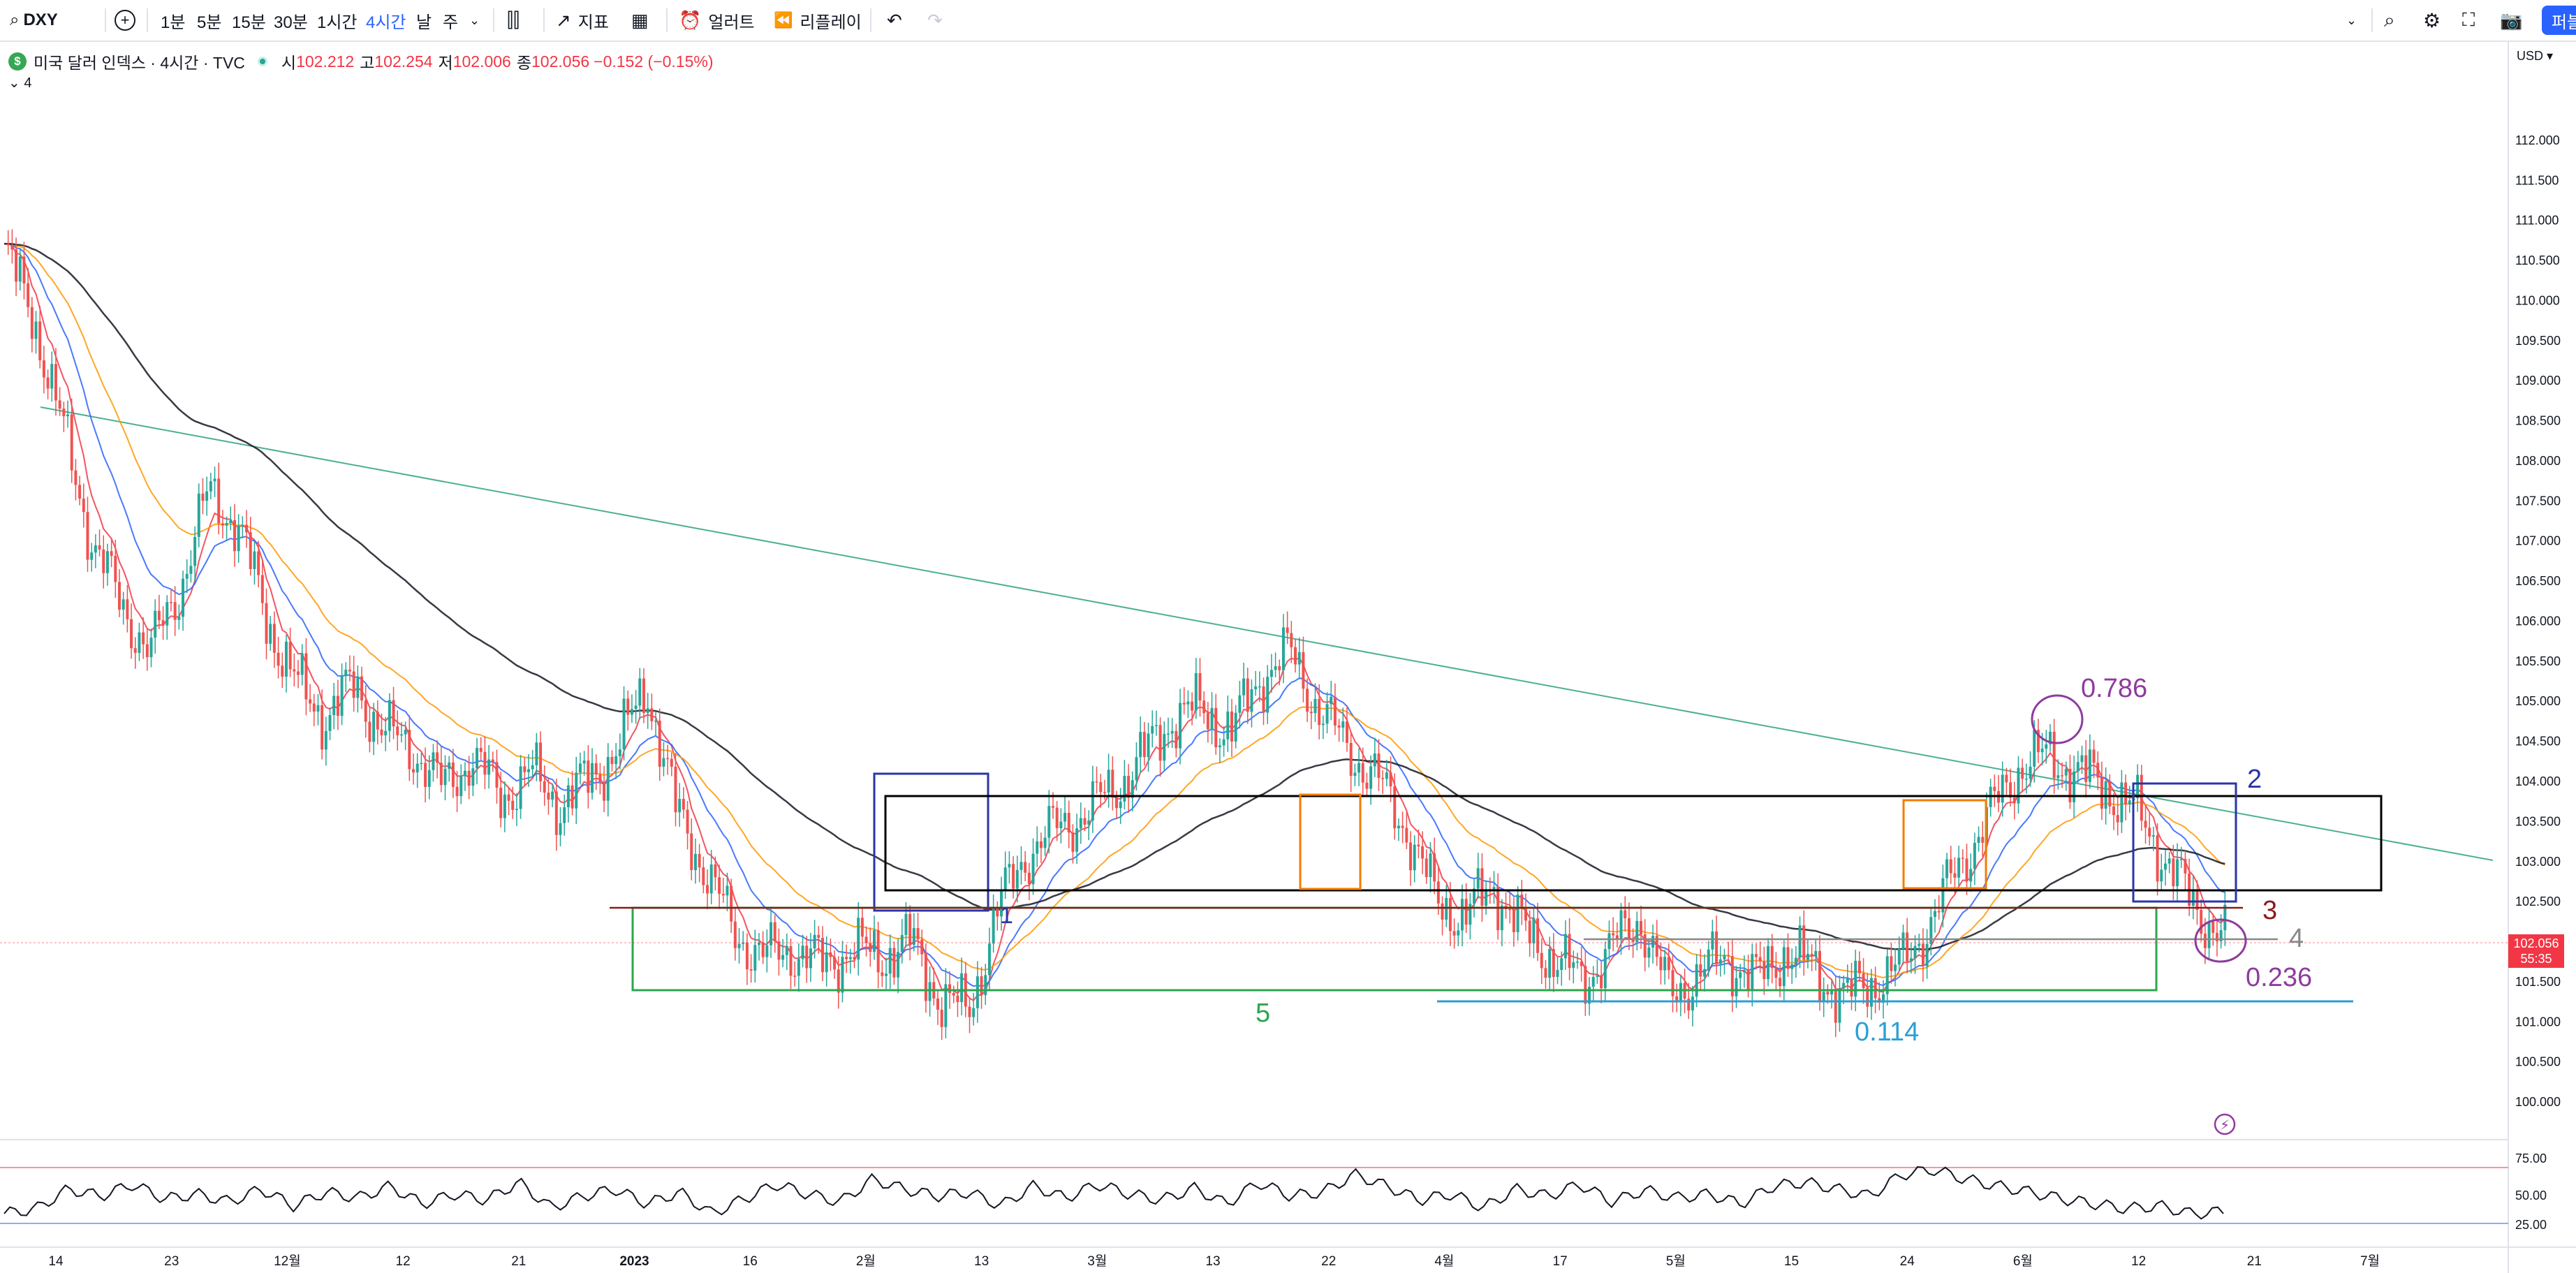 Image resolution: width=2576 pixels, height=1273 pixels. I want to click on interval-15m: 15분, so click(249, 22).